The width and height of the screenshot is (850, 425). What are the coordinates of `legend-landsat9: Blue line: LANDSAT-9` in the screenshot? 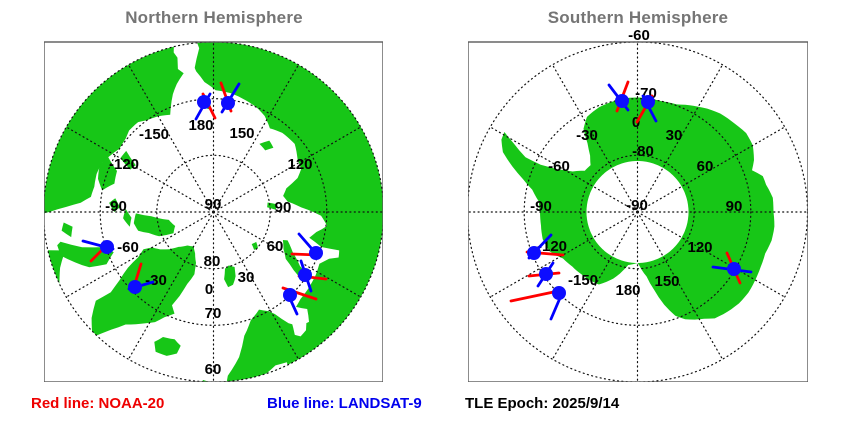 It's located at (344, 403).